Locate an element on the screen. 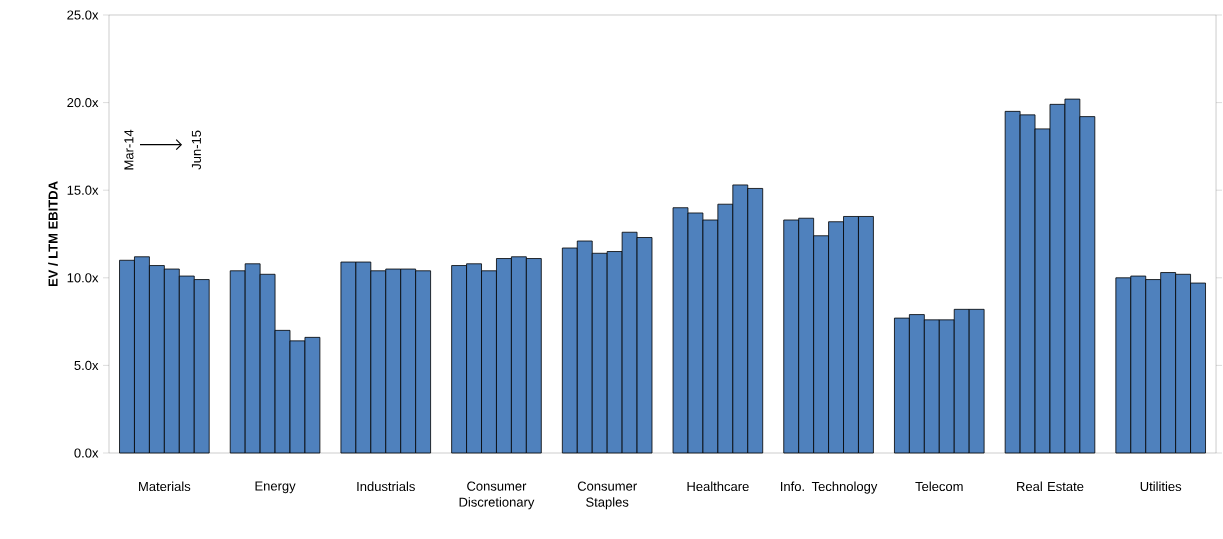 The image size is (1223, 539). x-tick-label: Utilities is located at coordinates (1161, 486).